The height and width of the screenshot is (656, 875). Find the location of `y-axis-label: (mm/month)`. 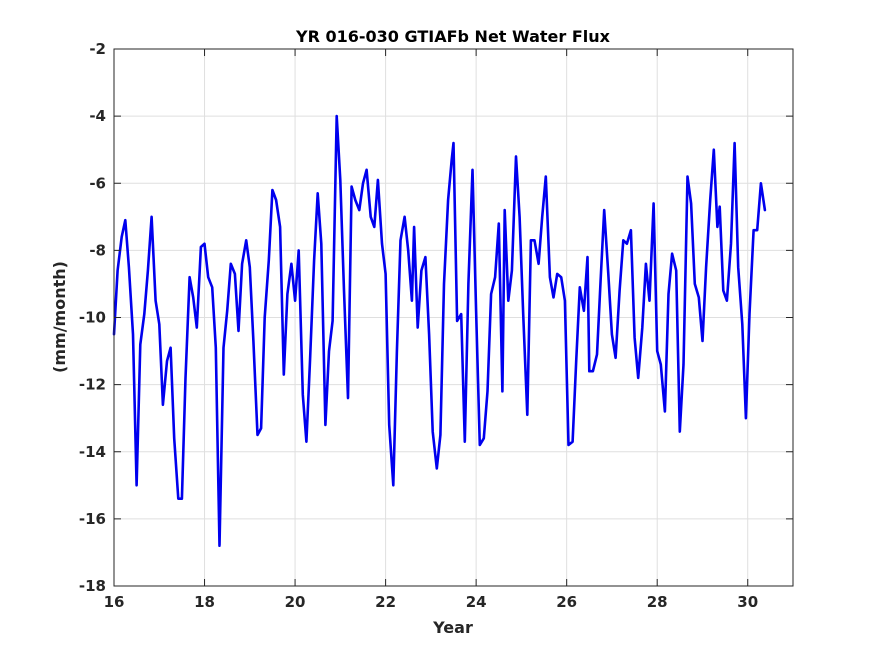

y-axis-label: (mm/month) is located at coordinates (59, 317).